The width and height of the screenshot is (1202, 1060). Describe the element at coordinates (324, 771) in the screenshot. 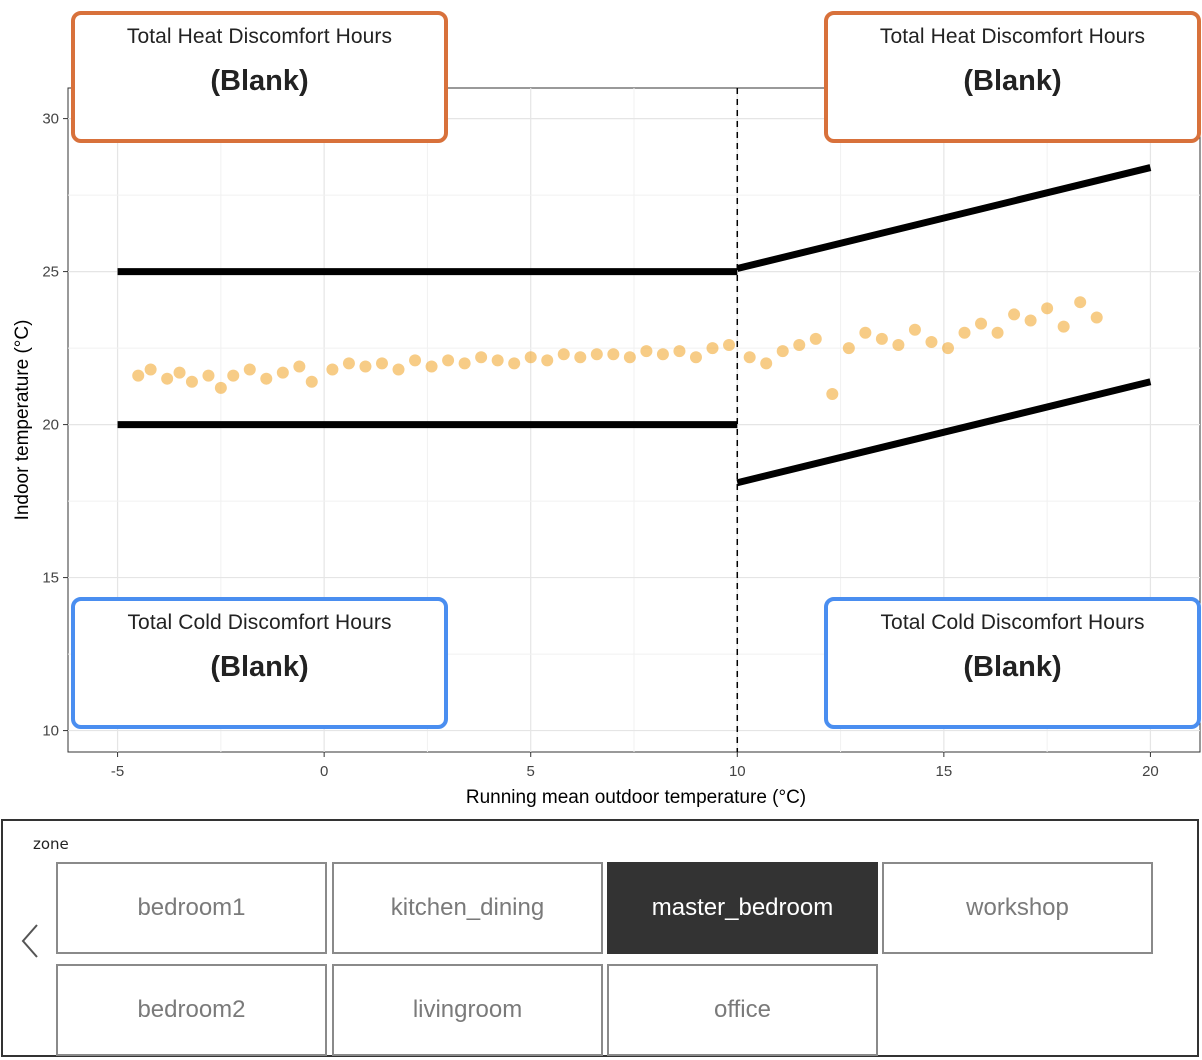

I see `x-tick-label: 0` at that location.